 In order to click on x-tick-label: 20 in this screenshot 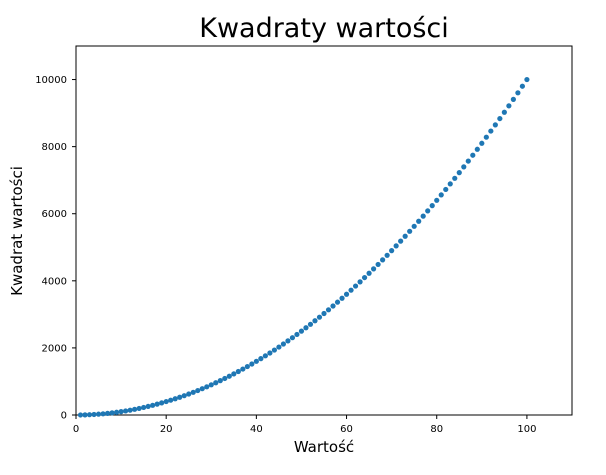, I will do `click(166, 429)`.